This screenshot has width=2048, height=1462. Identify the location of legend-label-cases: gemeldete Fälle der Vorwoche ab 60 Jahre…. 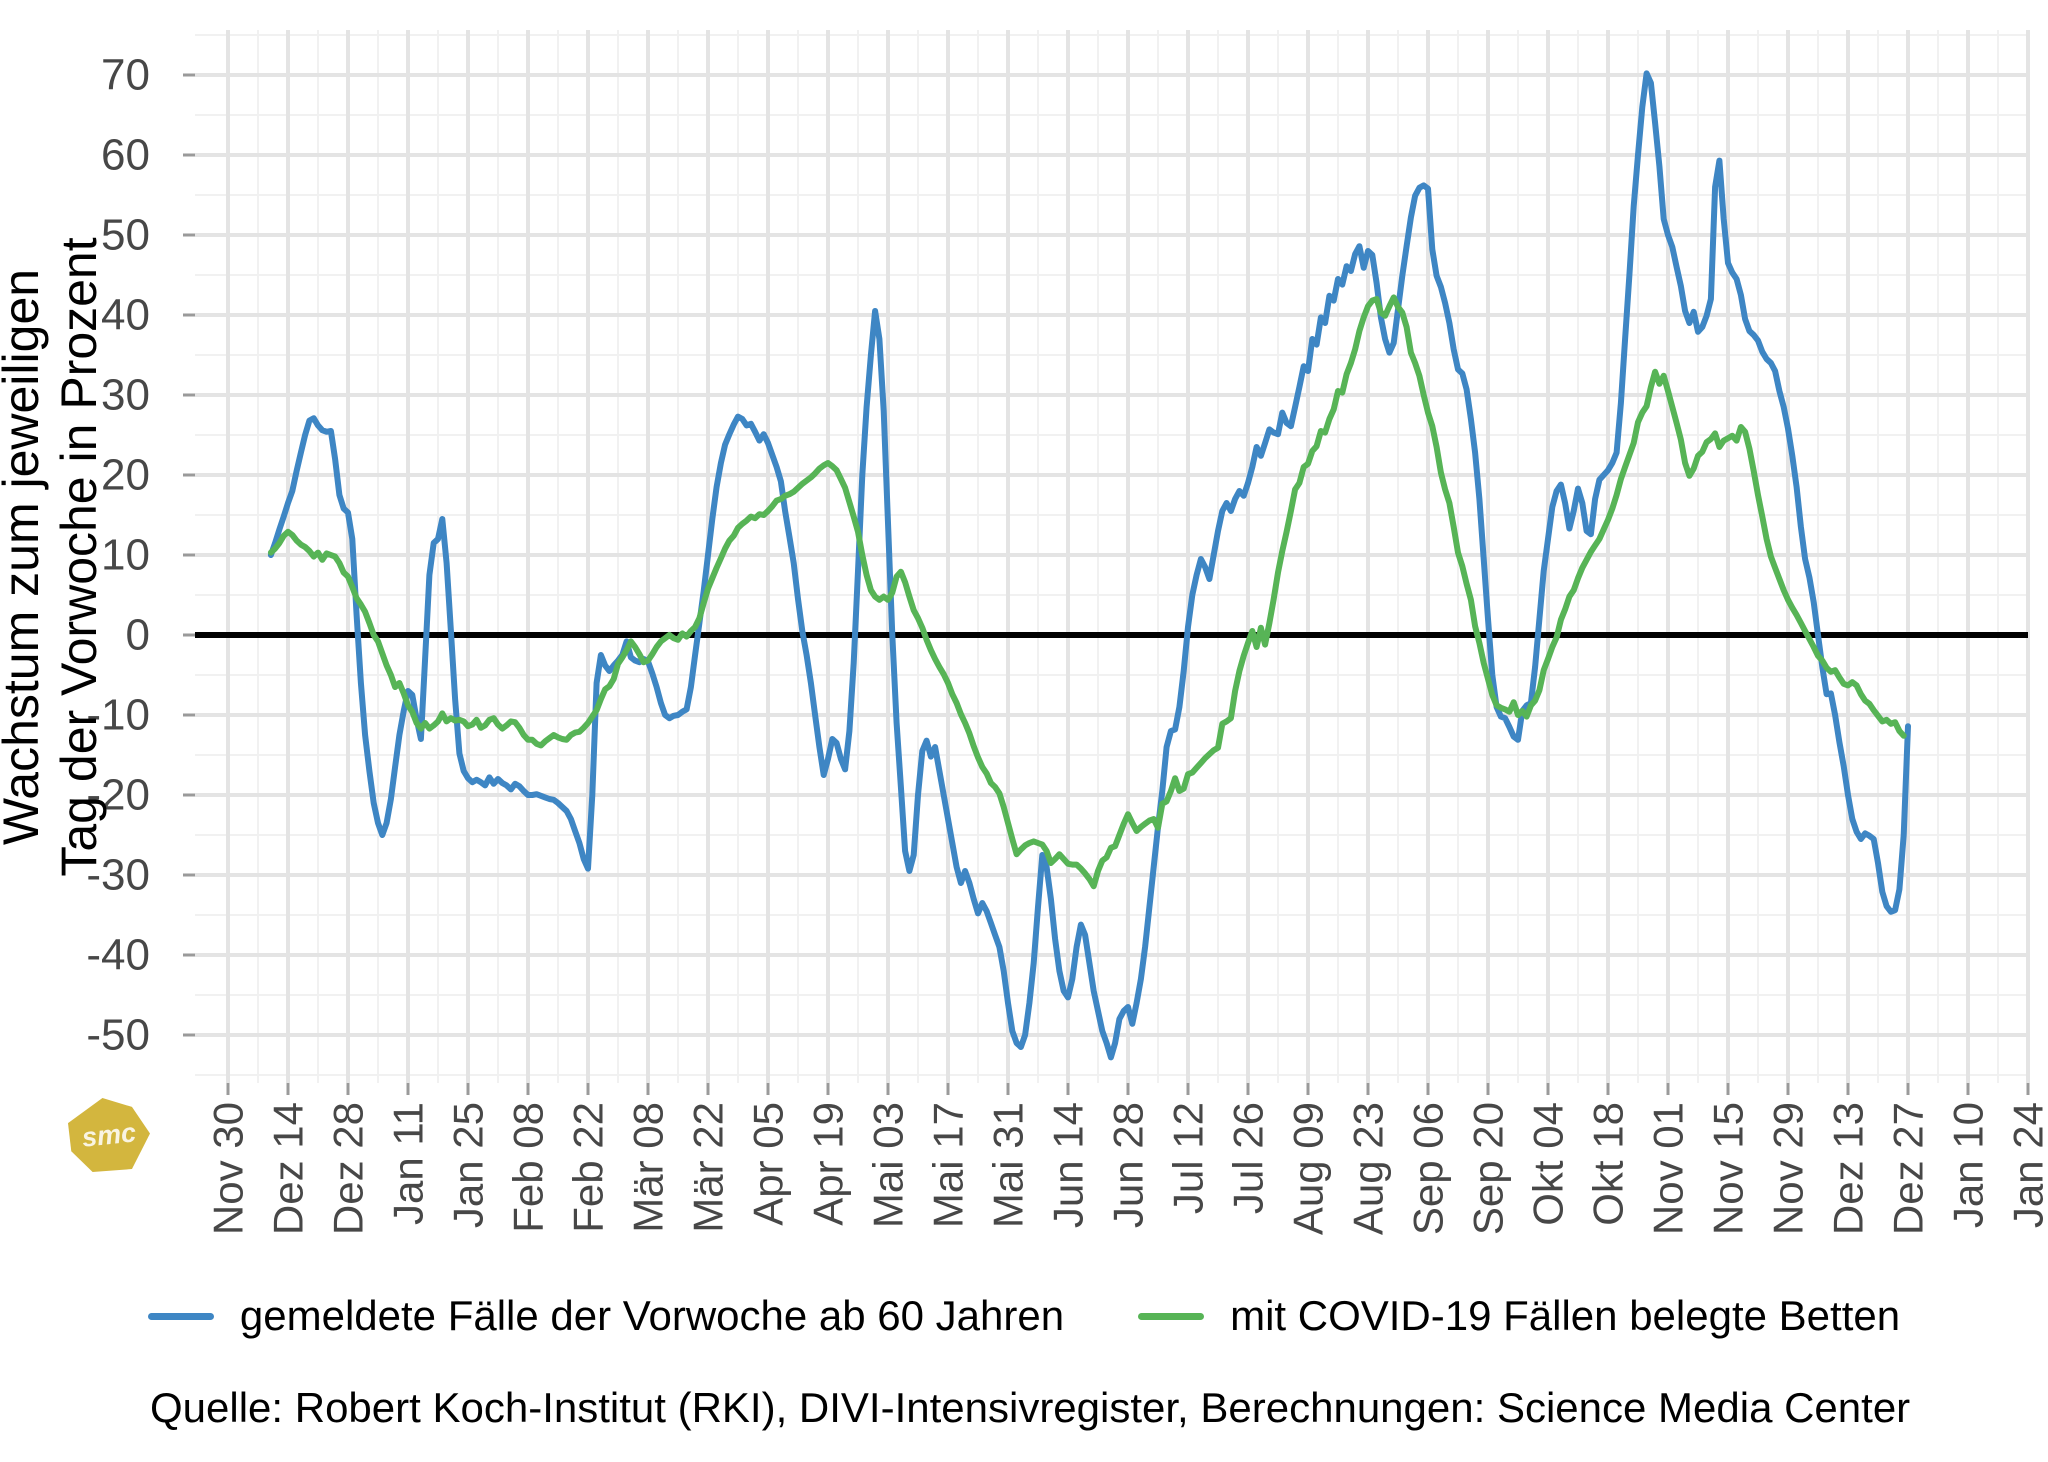
(652, 1315).